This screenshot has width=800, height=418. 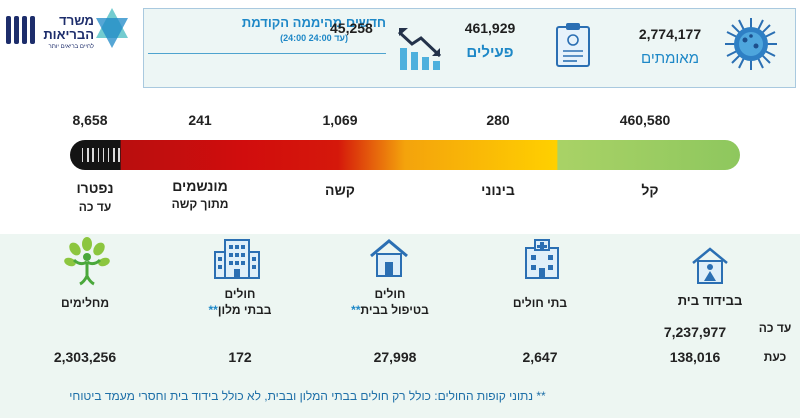 What do you see at coordinates (710, 265) in the screenshot?
I see `house-person-icon` at bounding box center [710, 265].